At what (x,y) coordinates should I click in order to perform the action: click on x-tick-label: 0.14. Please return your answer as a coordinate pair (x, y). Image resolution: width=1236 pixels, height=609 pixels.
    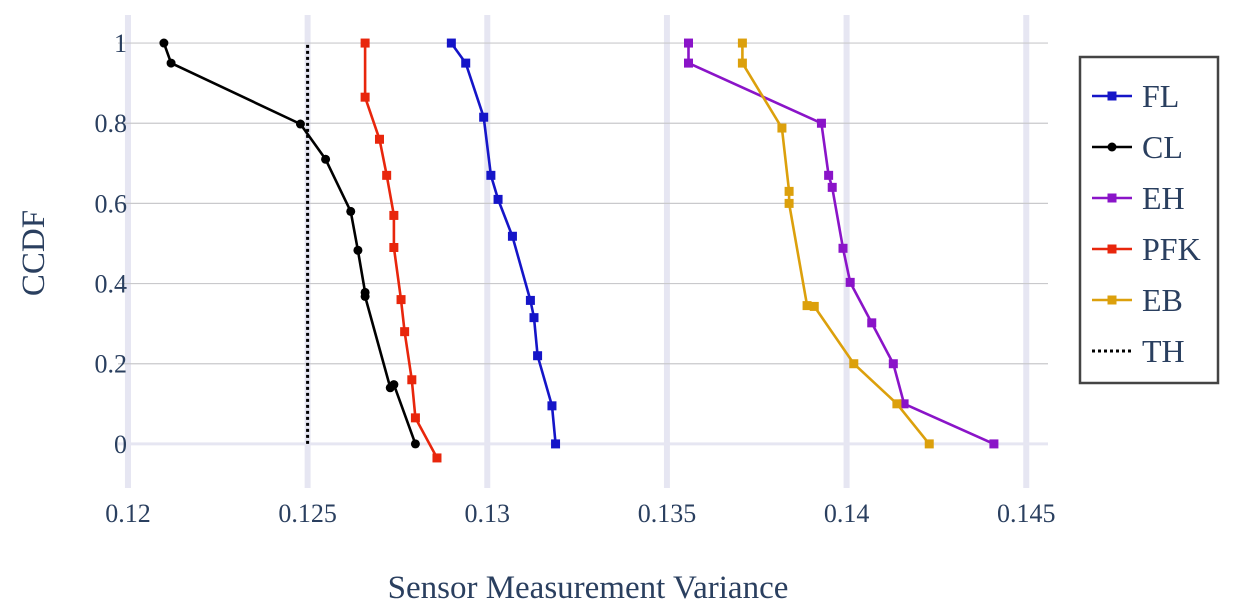
    Looking at the image, I should click on (847, 513).